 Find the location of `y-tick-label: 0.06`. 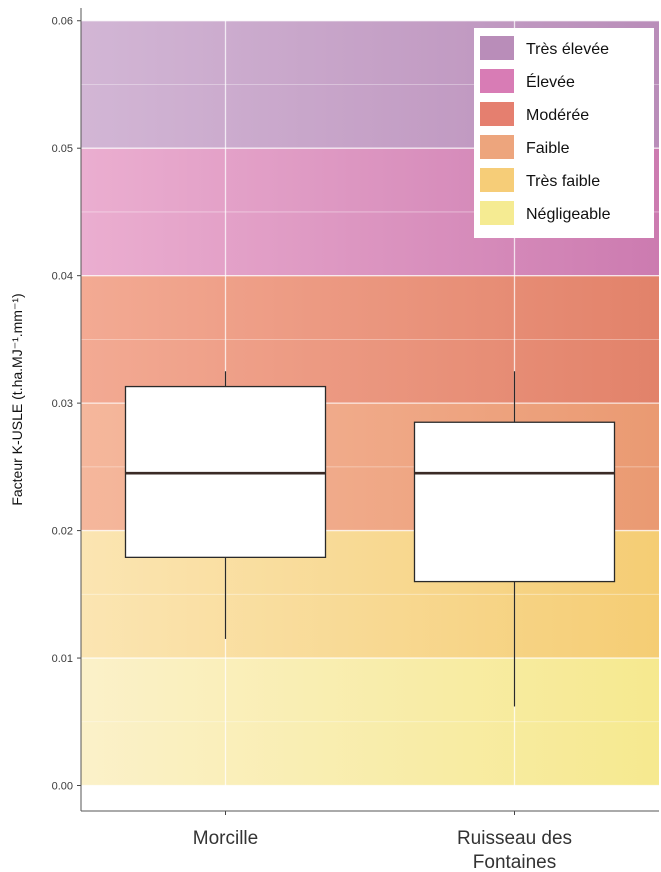

y-tick-label: 0.06 is located at coordinates (62, 22).